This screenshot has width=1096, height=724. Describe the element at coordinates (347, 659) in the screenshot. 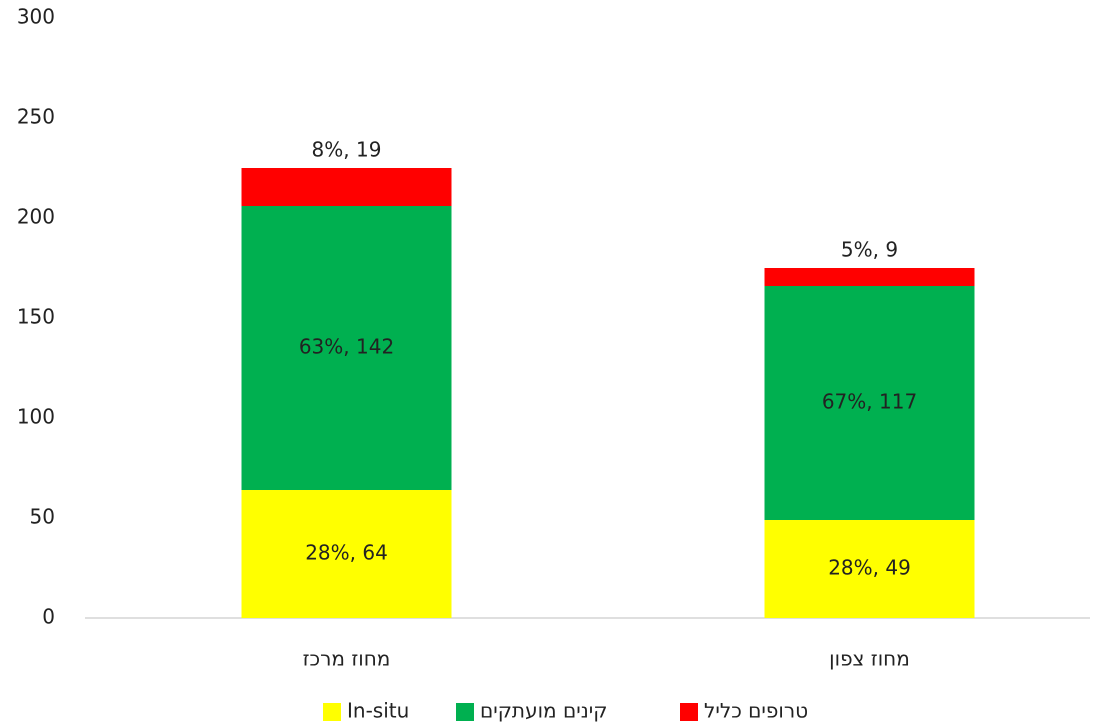

I see `x-tick-label: מחוז מרכז` at that location.